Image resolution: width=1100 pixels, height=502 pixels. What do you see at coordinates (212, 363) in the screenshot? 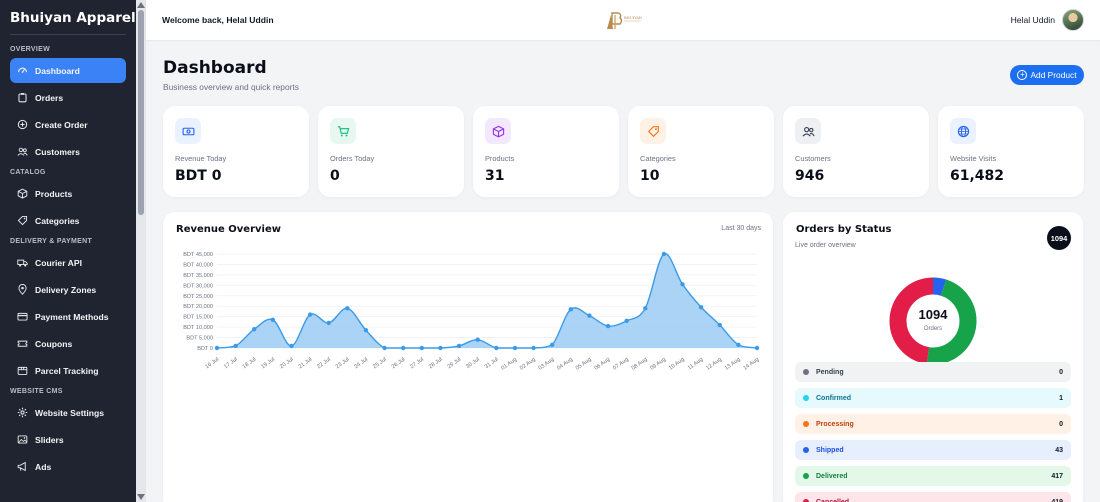
I see `x-tick-label: 16 Jul` at bounding box center [212, 363].